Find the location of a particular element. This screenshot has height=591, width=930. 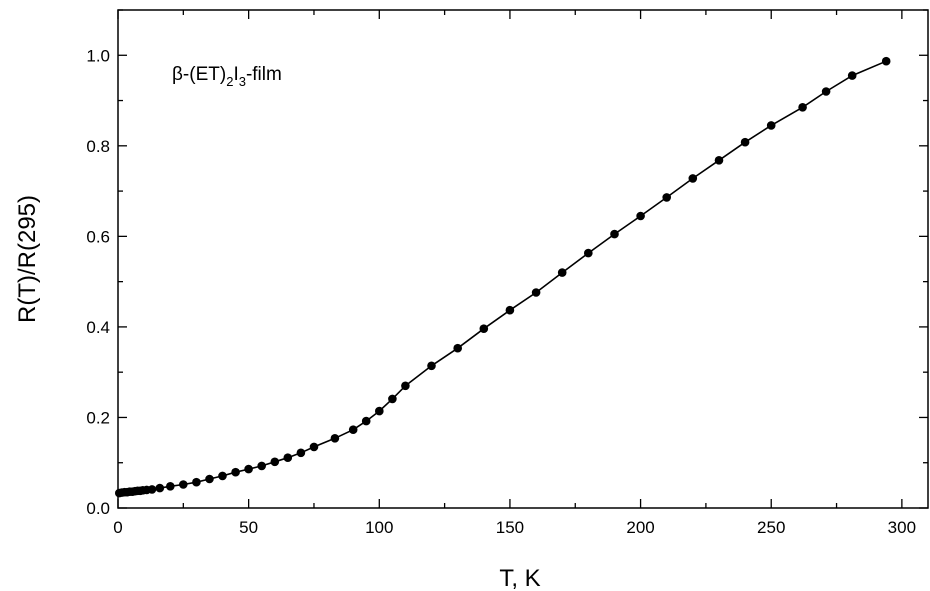

y-tick-labels: 0.0 0.2 0.4 0.6 0.8 1.0 is located at coordinates (98, 282).